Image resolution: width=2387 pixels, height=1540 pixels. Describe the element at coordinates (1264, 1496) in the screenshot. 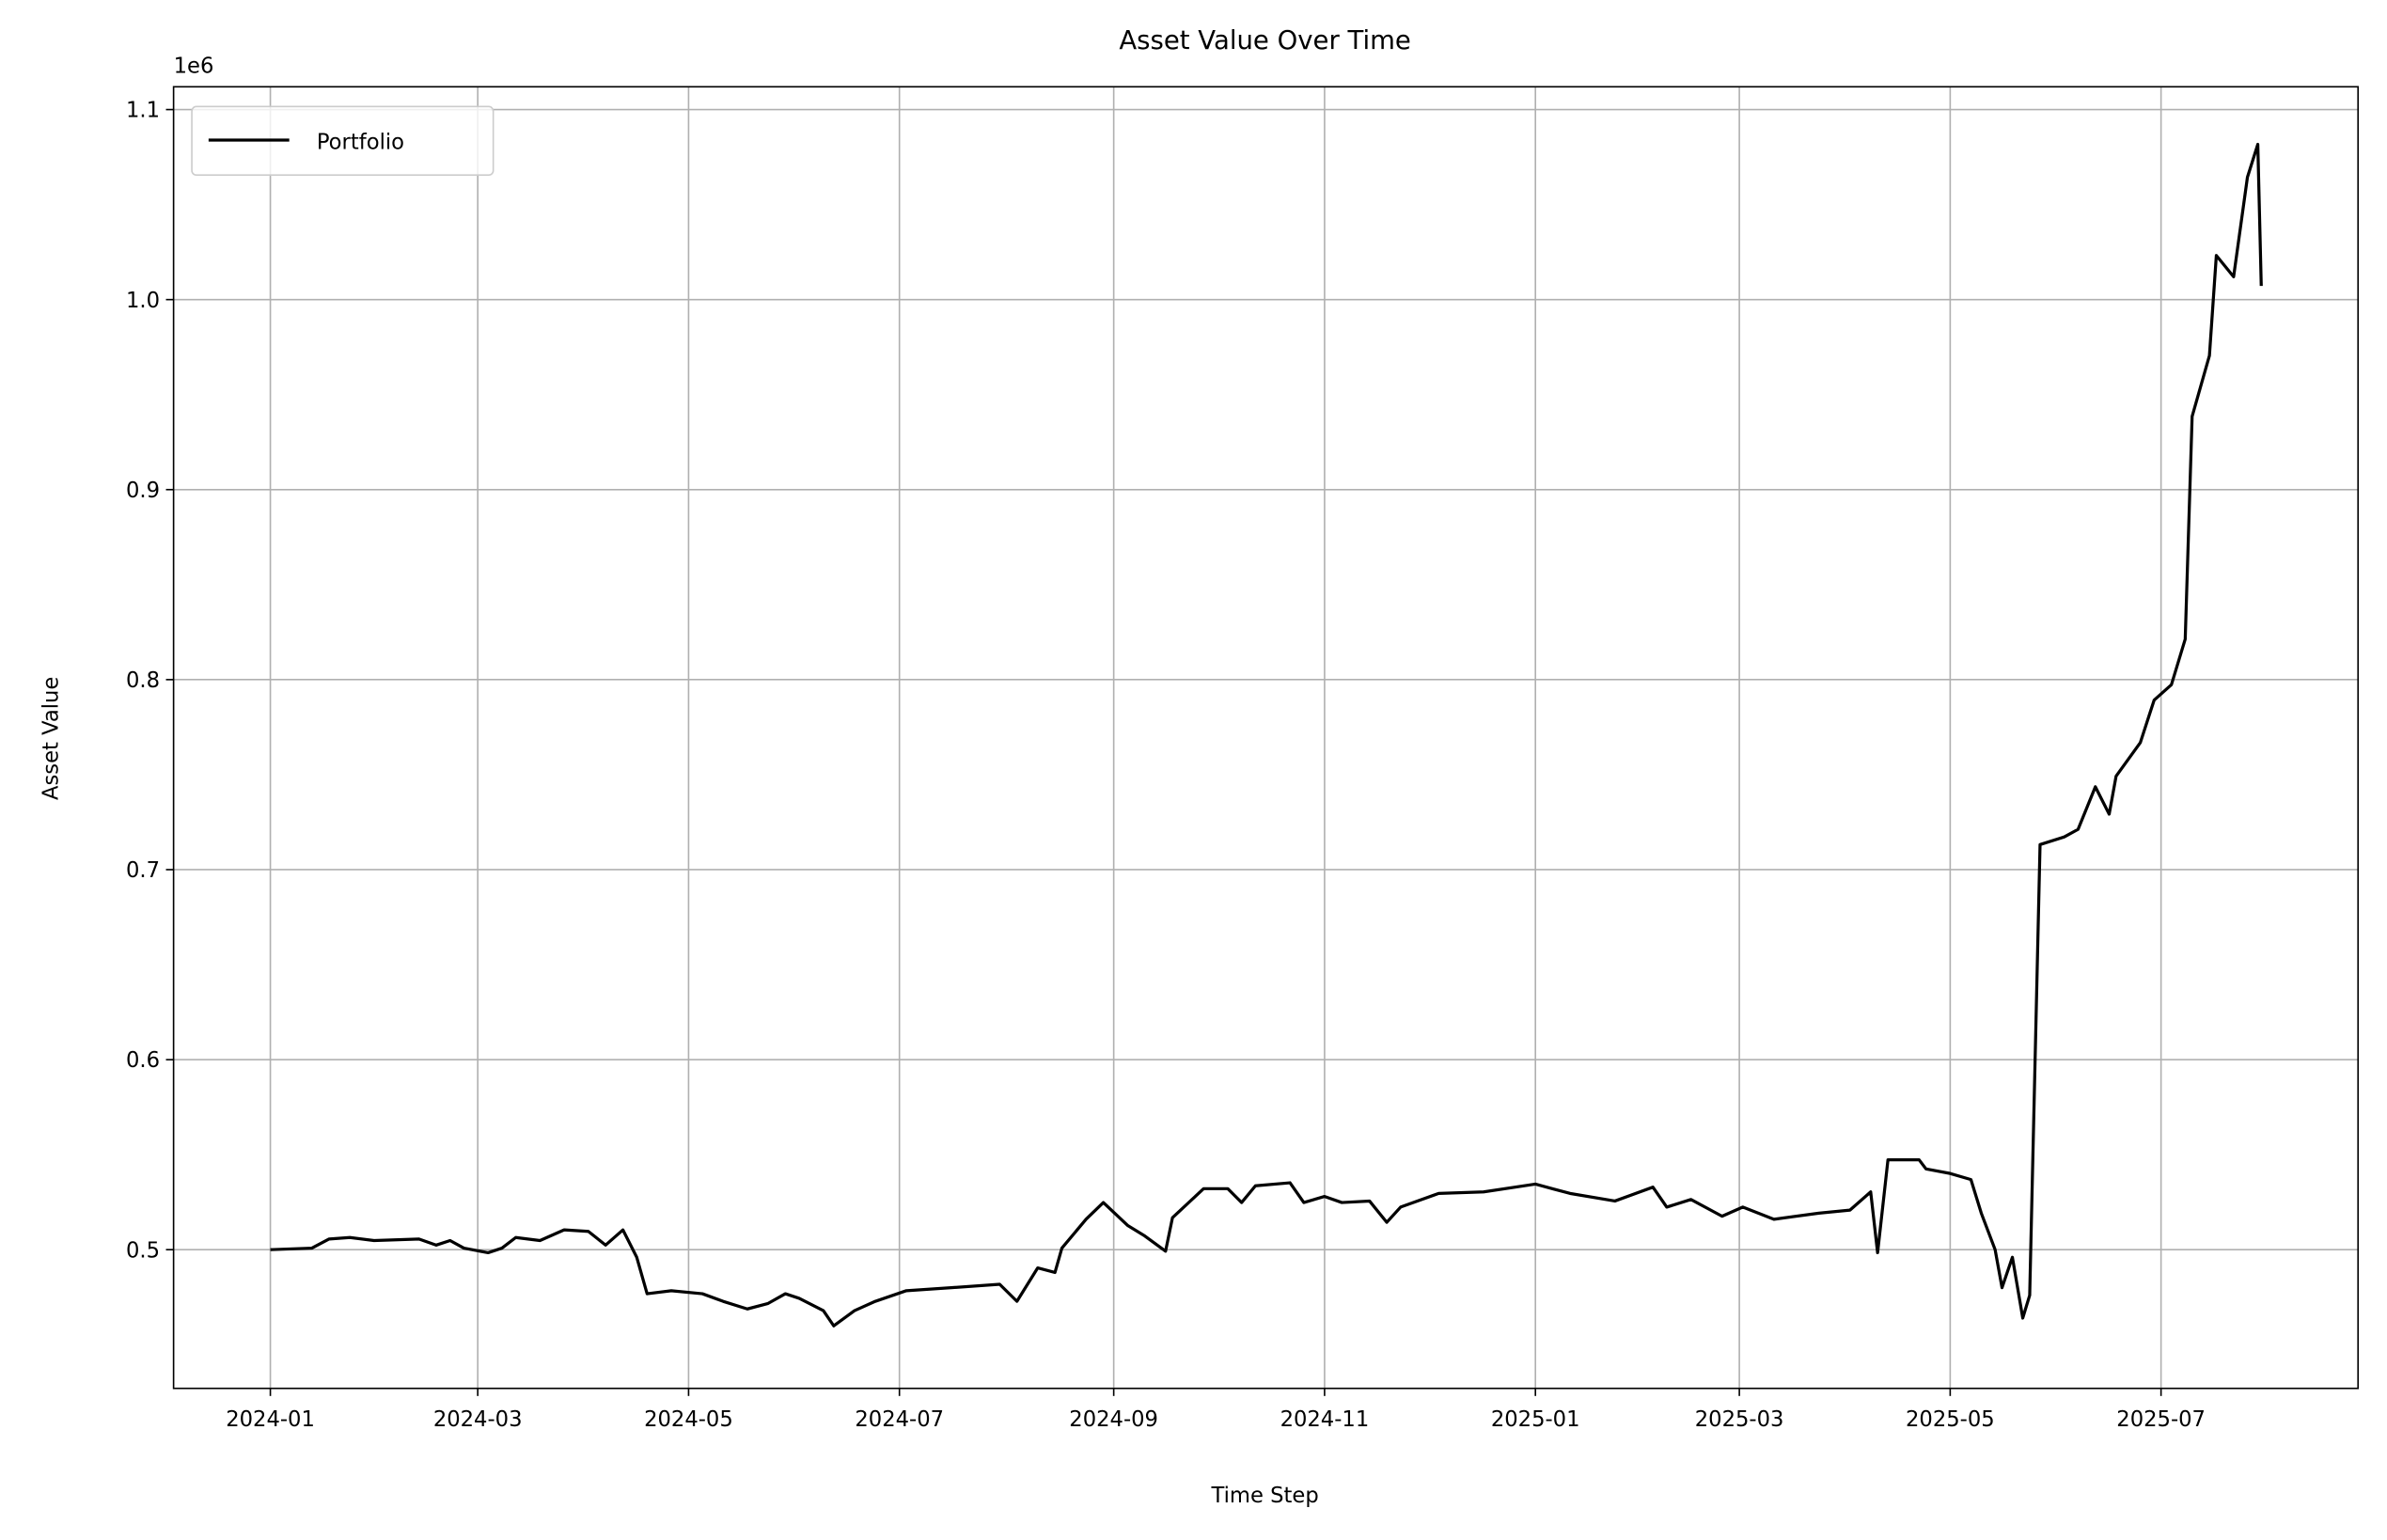

I see `x-axis-label: Time Step` at that location.